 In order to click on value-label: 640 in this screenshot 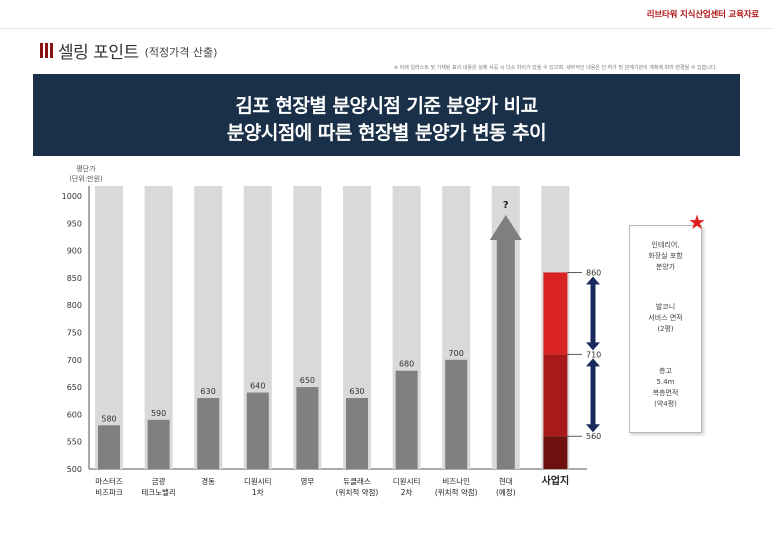, I will do `click(257, 386)`.